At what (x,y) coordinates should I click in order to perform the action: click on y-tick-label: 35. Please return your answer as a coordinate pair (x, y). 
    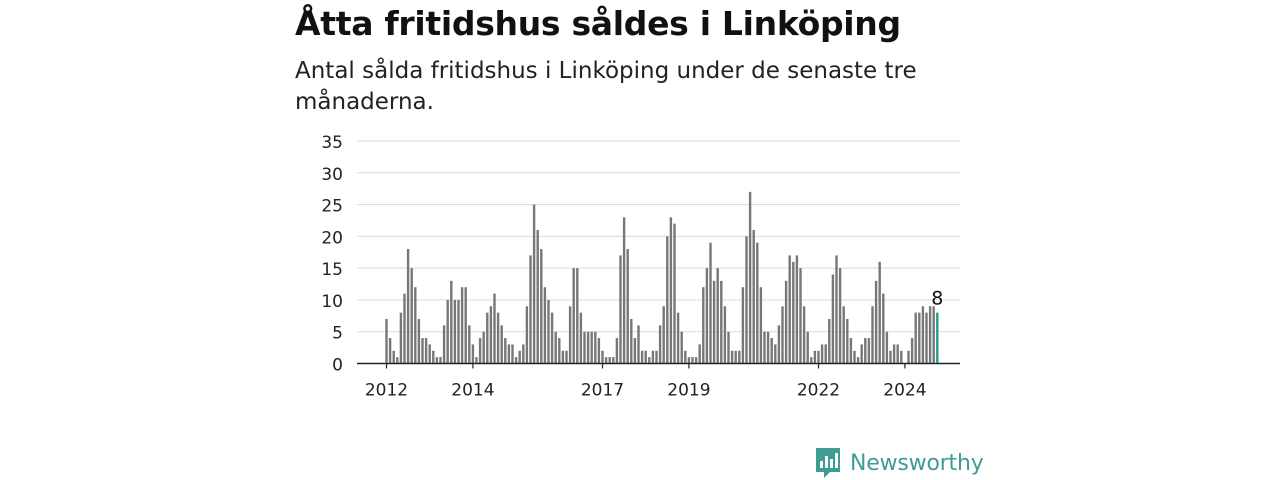
    Looking at the image, I should click on (332, 143).